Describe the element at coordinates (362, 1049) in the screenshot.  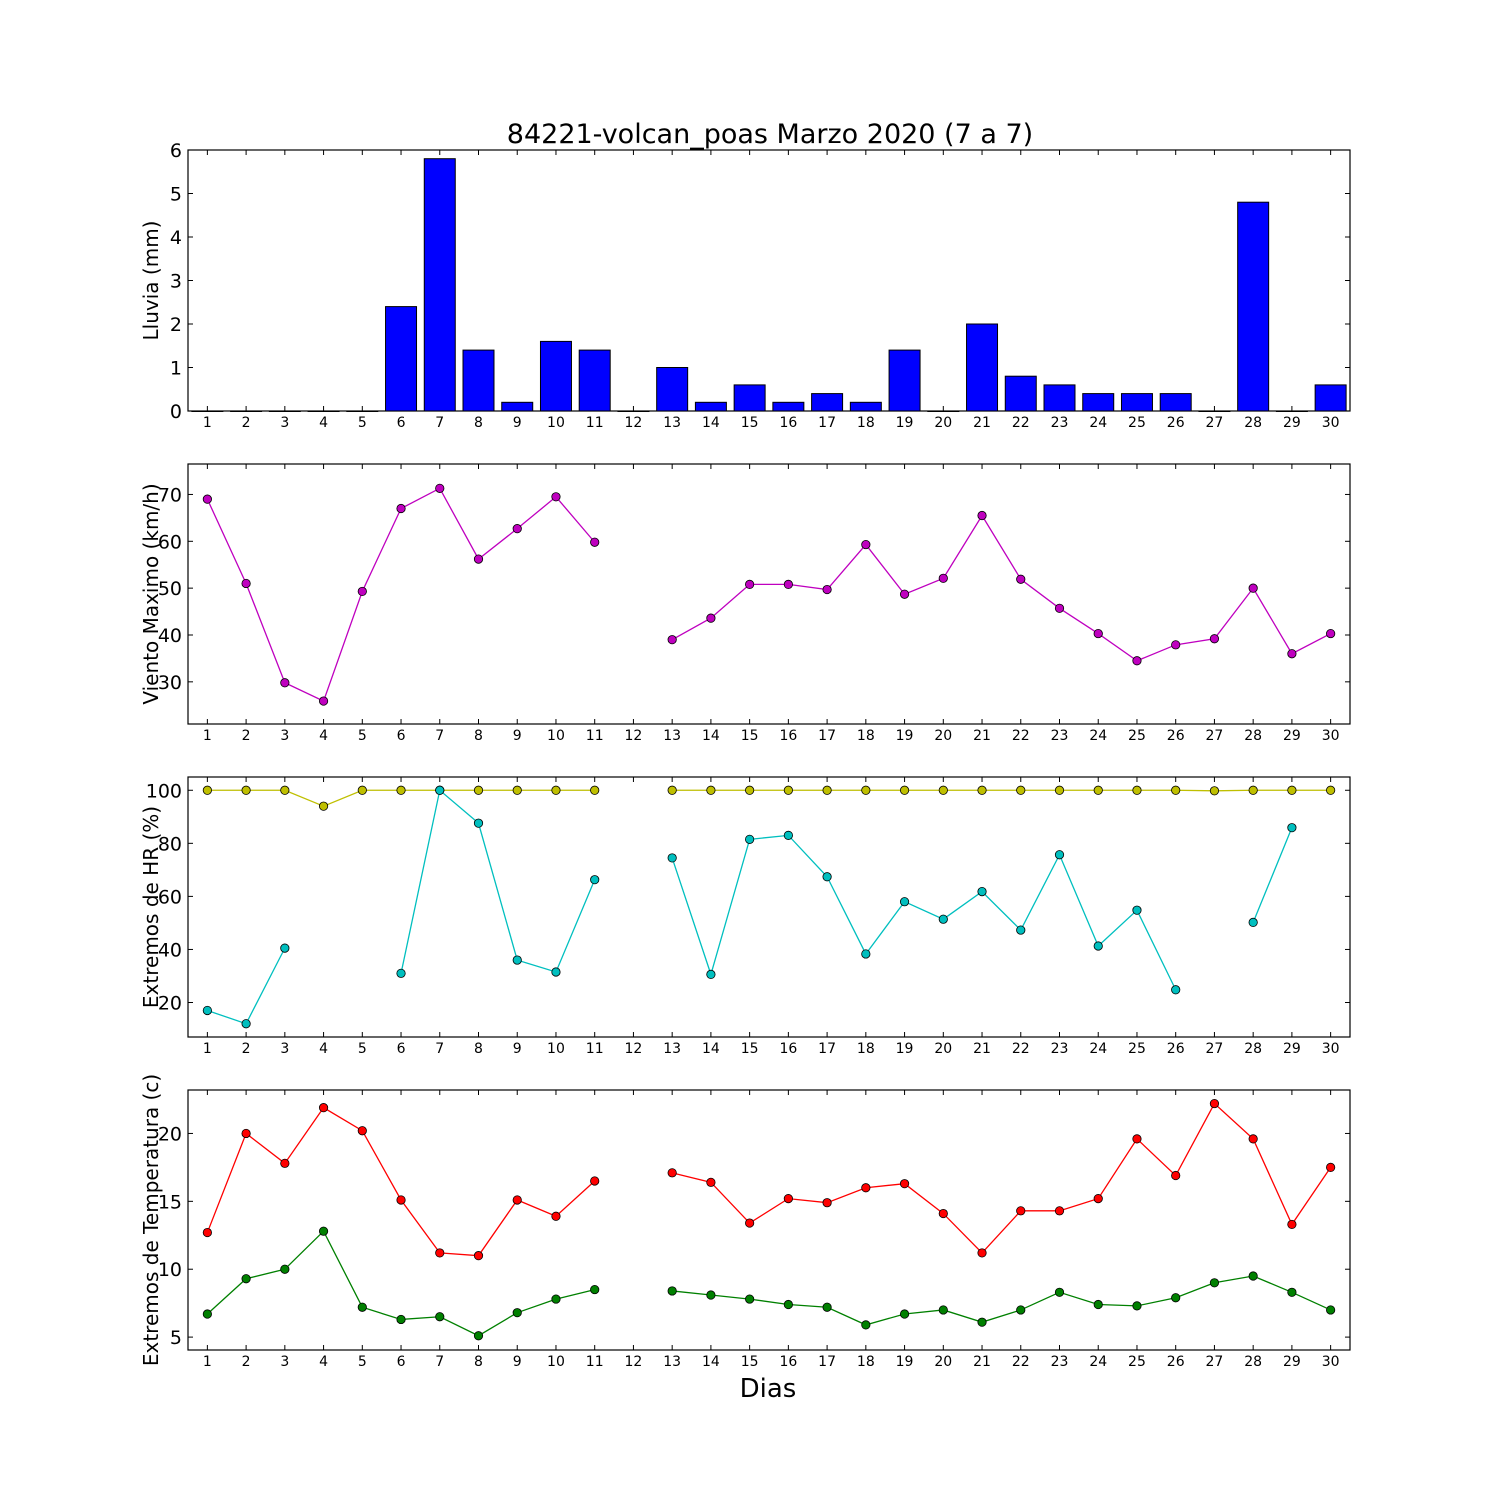
I see `x-tick-label: 5` at that location.